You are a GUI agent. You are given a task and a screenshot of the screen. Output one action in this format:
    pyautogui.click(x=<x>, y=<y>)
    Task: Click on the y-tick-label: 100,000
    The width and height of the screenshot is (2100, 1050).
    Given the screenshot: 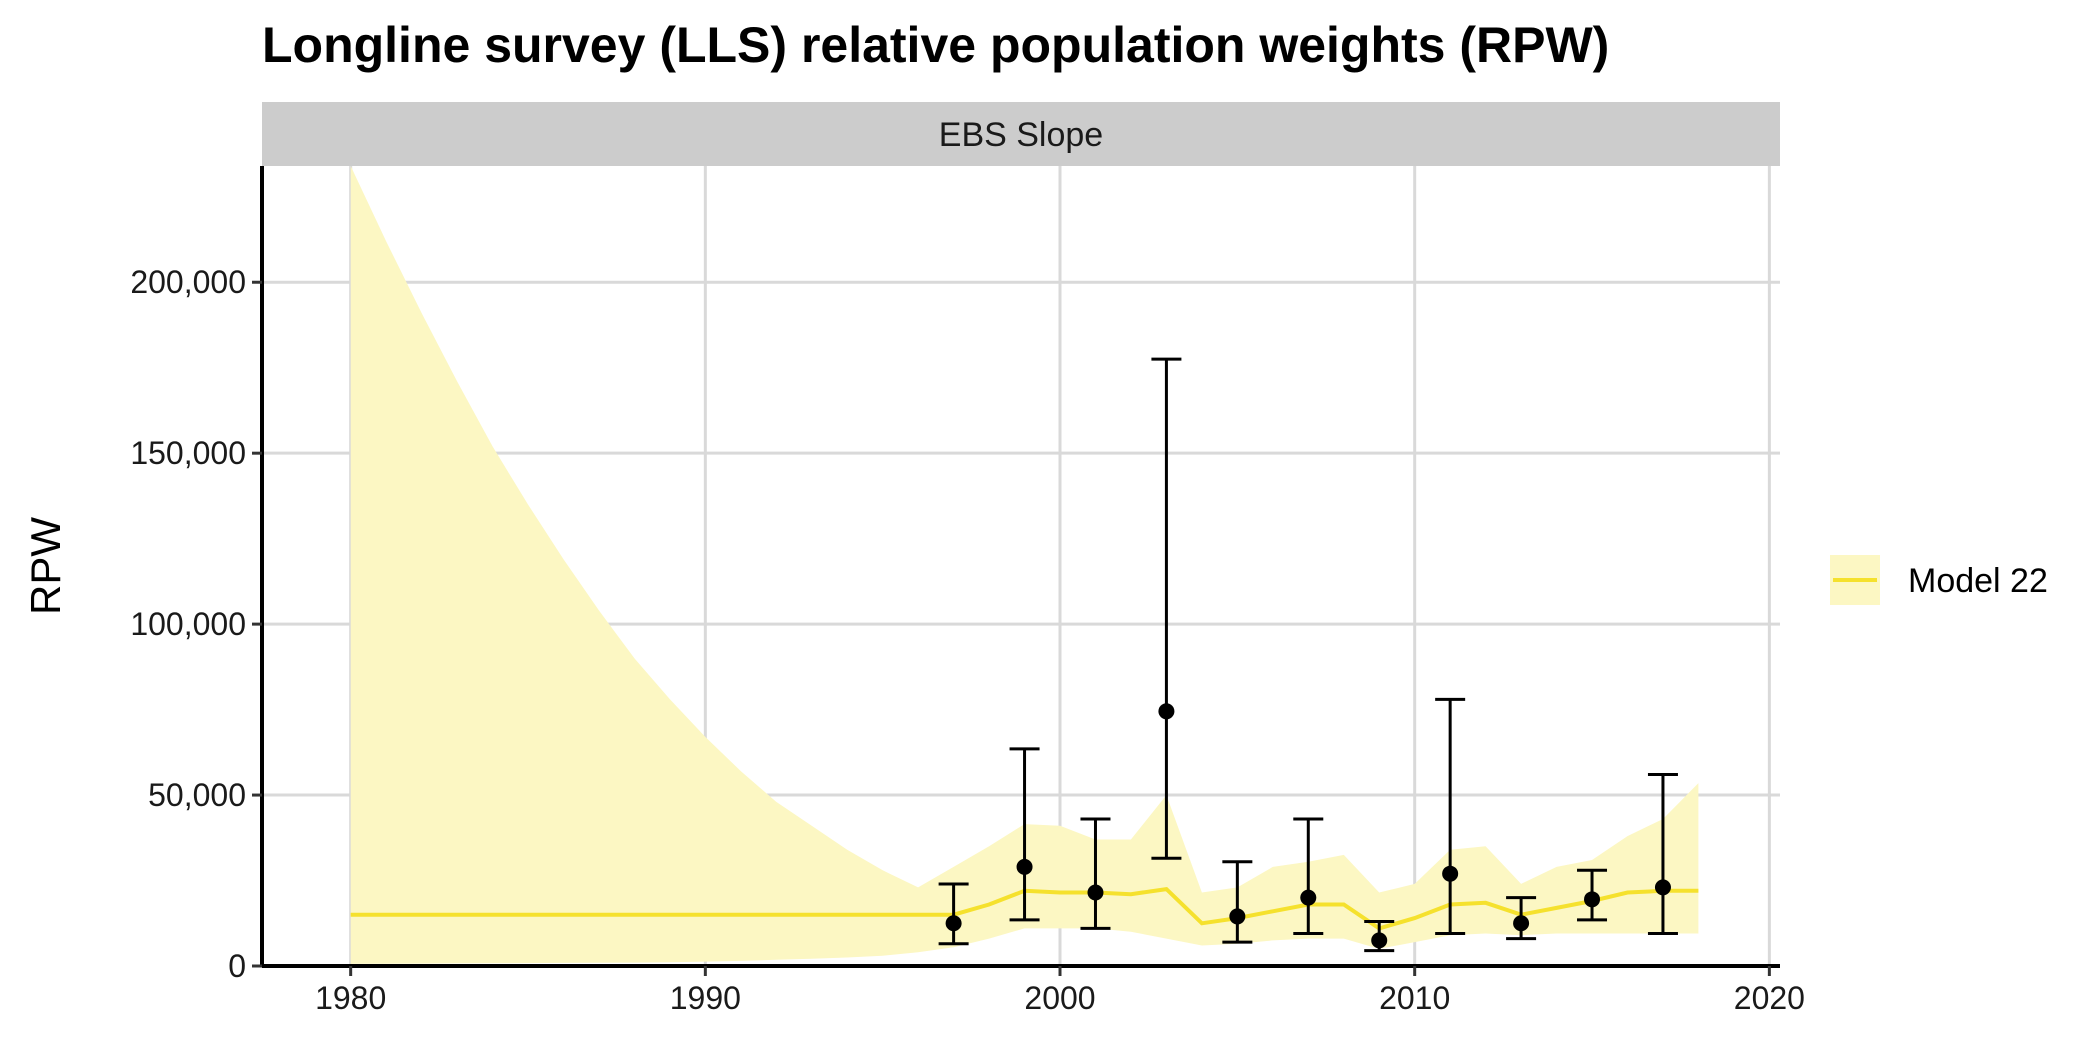 What is the action you would take?
    pyautogui.click(x=188, y=624)
    